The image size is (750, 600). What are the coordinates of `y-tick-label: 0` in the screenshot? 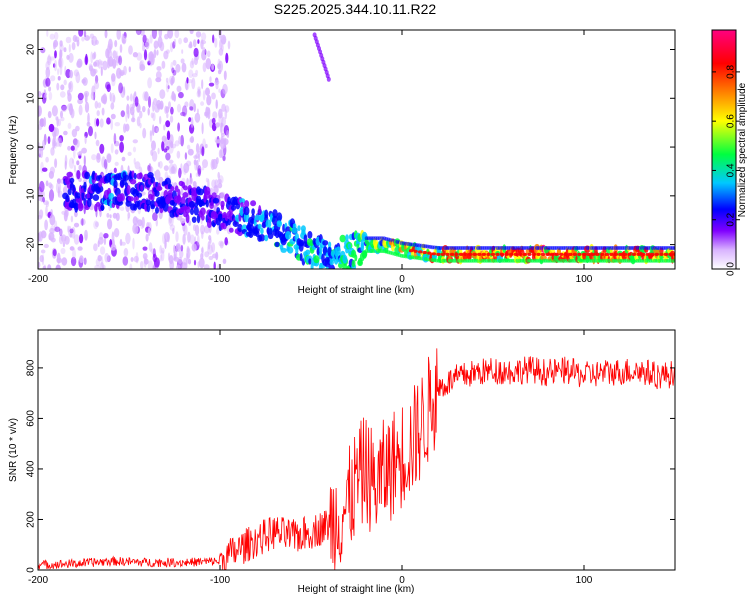 It's located at (31, 570).